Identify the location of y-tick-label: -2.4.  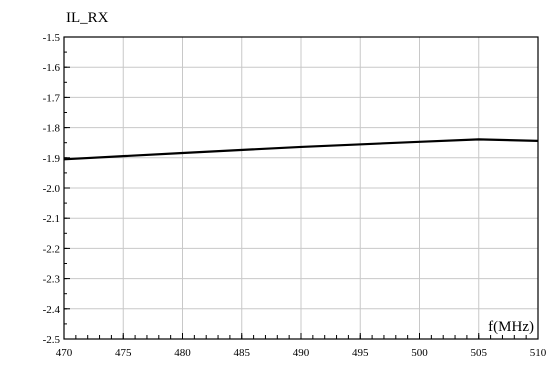
(52, 310).